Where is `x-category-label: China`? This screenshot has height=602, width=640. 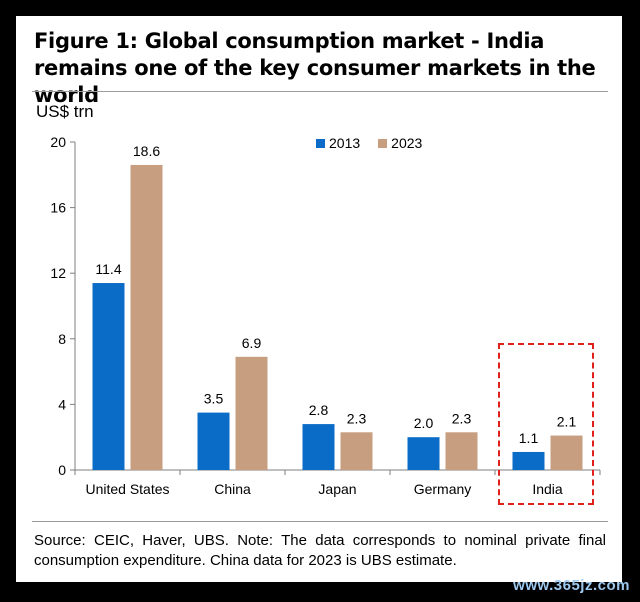
x-category-label: China is located at coordinates (232, 489).